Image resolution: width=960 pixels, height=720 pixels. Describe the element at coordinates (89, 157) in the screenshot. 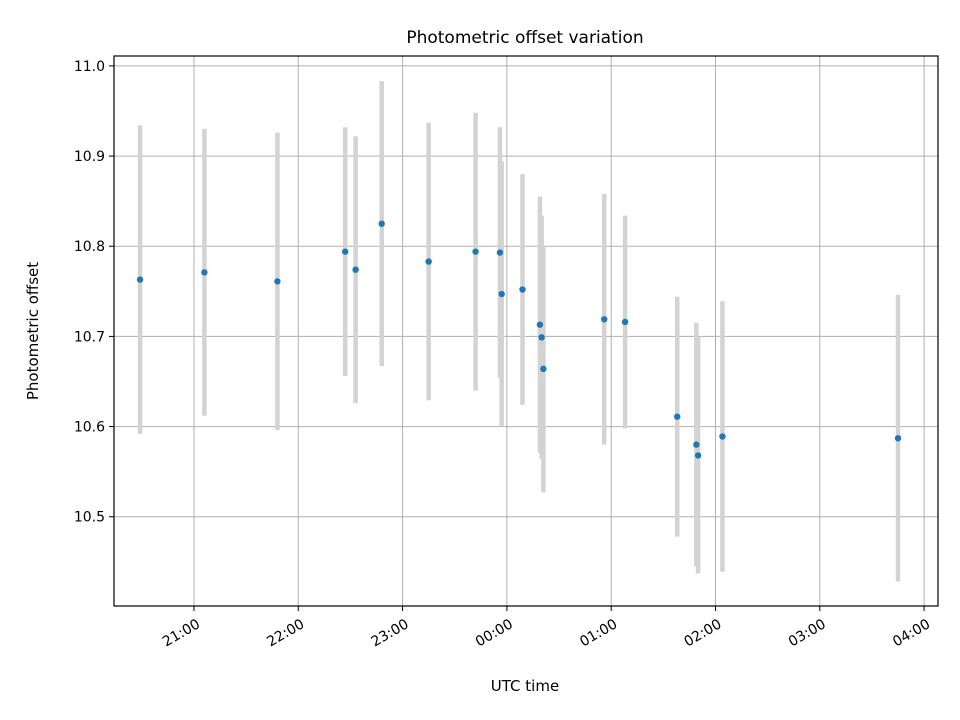

I see `y-tick-label: 10.9` at that location.